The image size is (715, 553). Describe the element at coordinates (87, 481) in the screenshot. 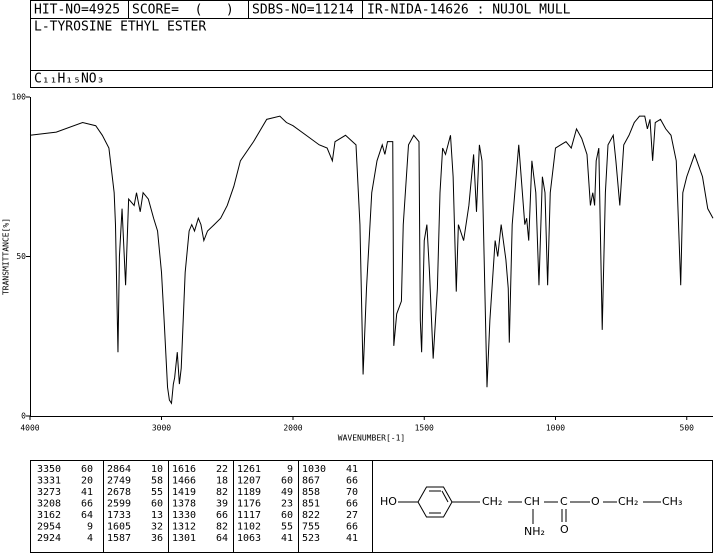

I see `peak-transmittance: 20` at that location.